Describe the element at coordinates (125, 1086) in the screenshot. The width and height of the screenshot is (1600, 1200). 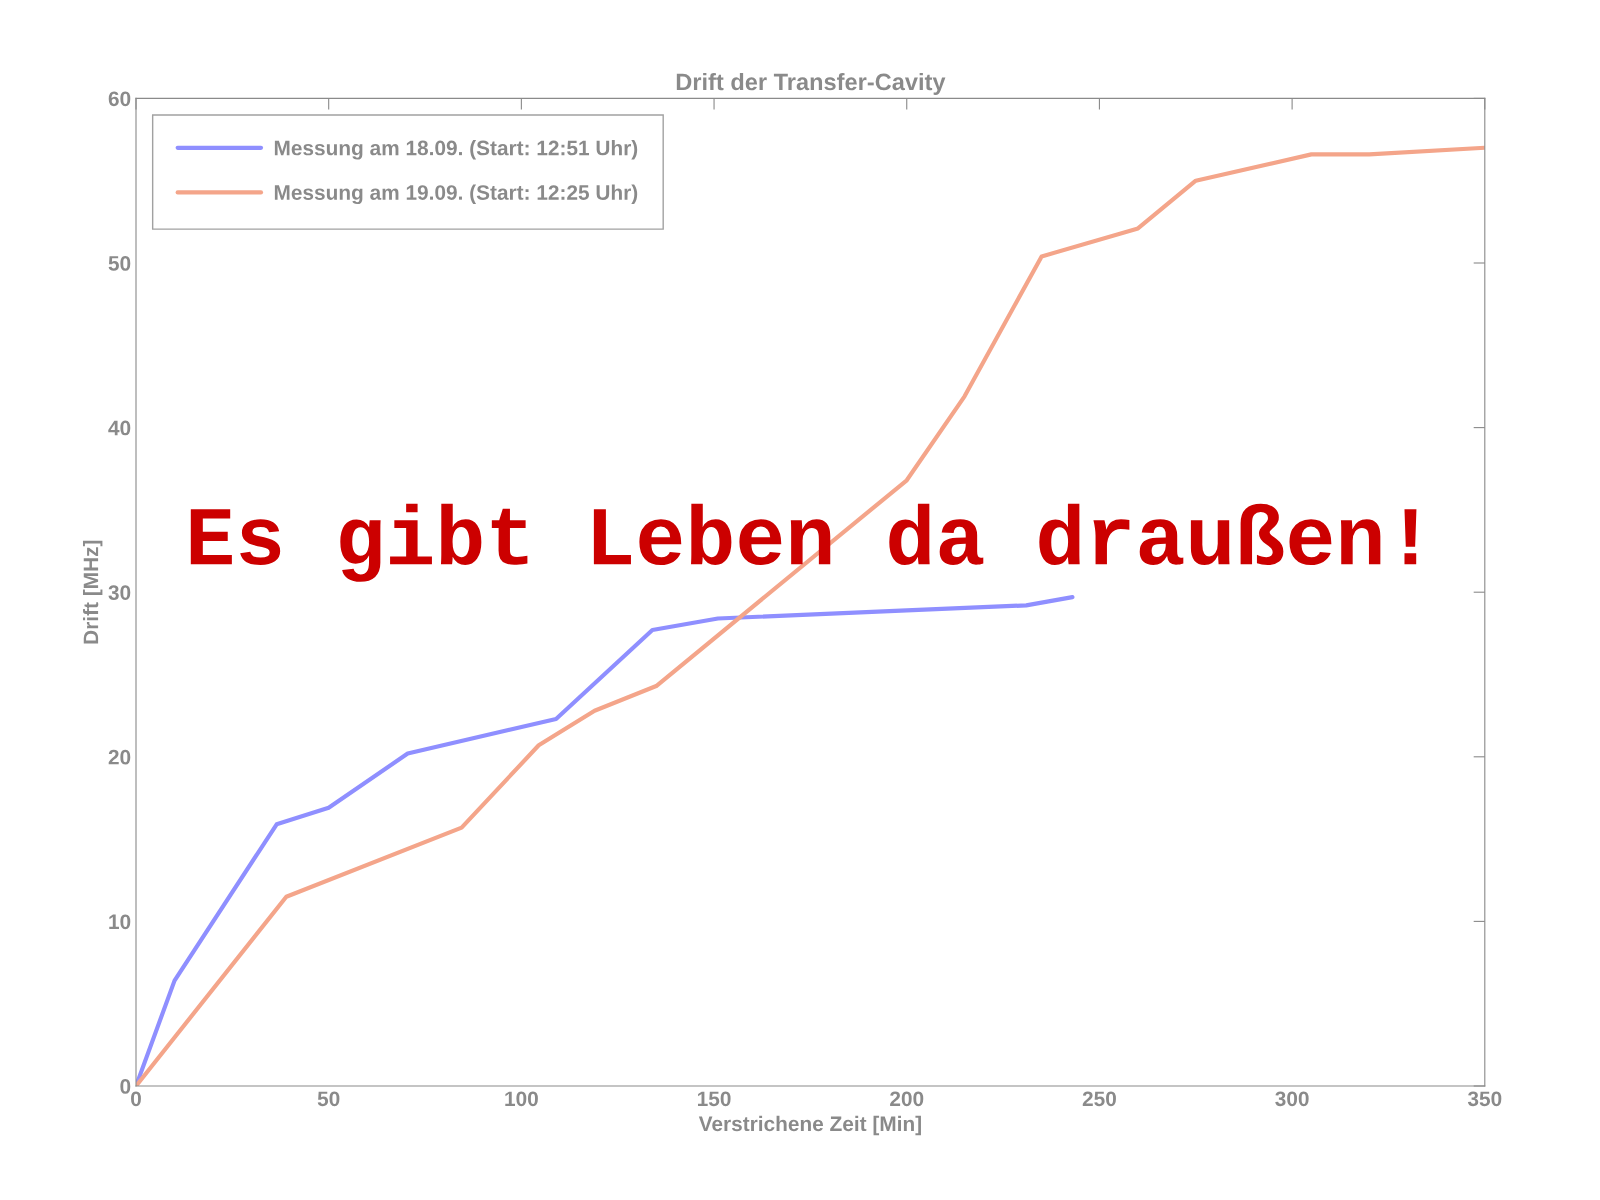
I see `y-tick-label: 0` at that location.